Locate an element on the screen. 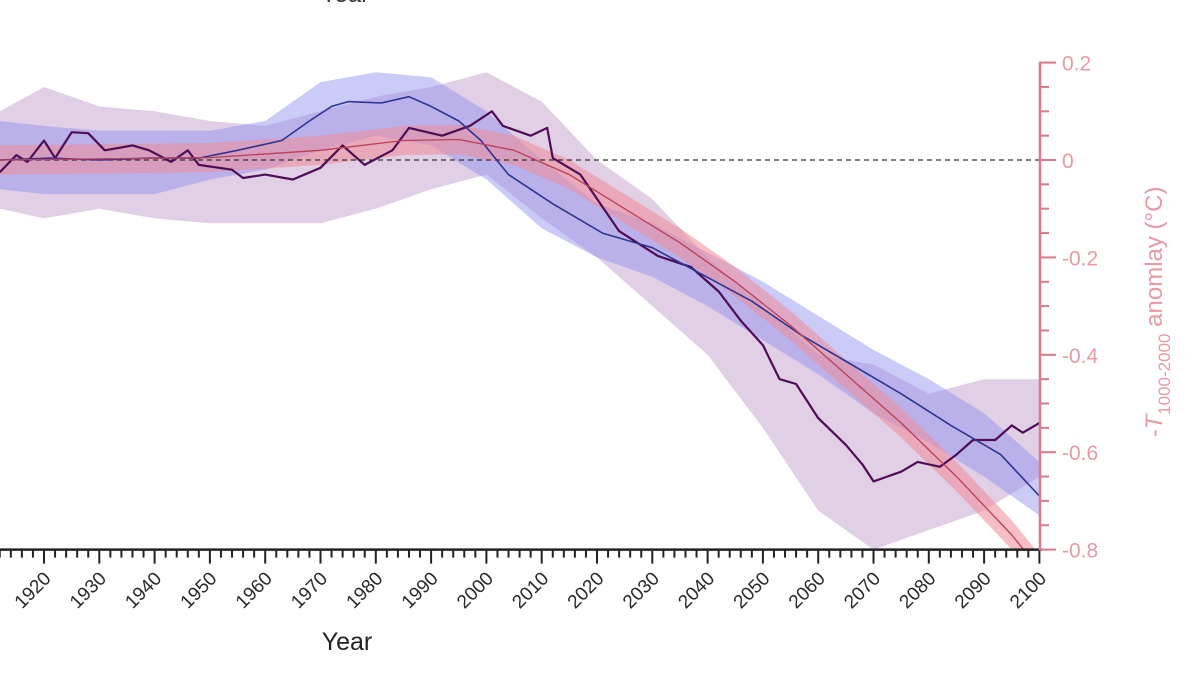 The height and width of the screenshot is (675, 1200). y-tick-label: 0 is located at coordinates (1068, 161).